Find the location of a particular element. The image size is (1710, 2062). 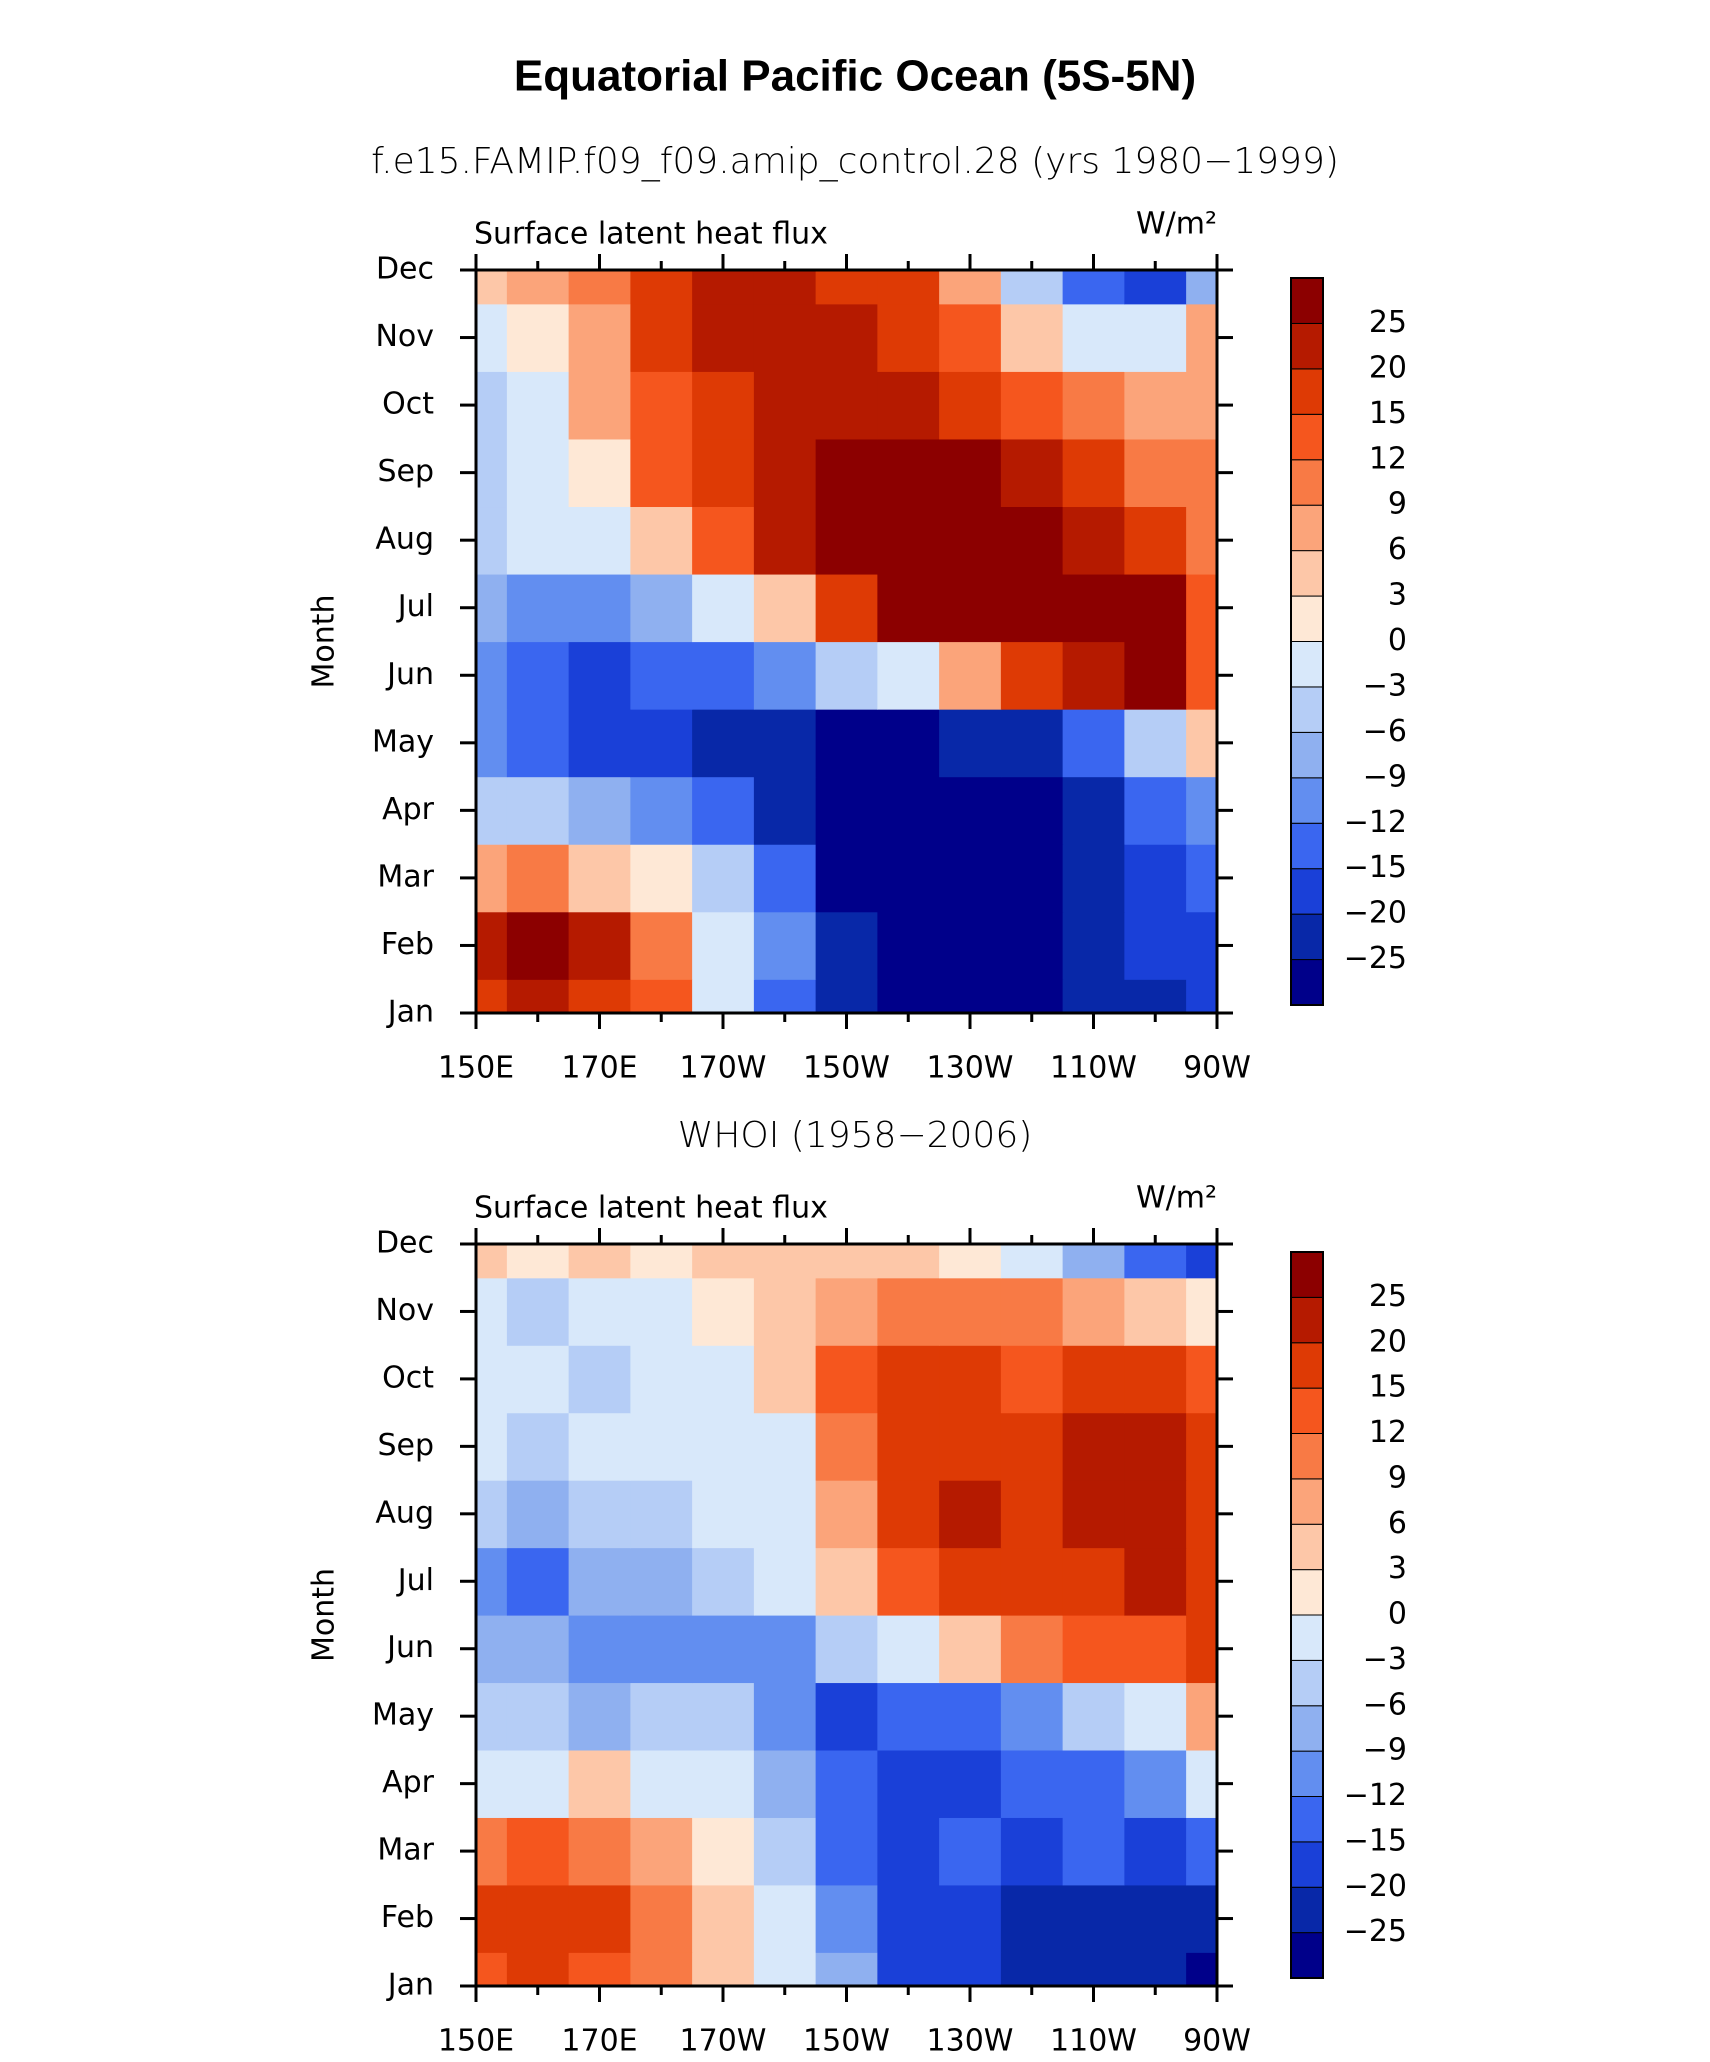

colorbar-label: −12 is located at coordinates (1375, 822).